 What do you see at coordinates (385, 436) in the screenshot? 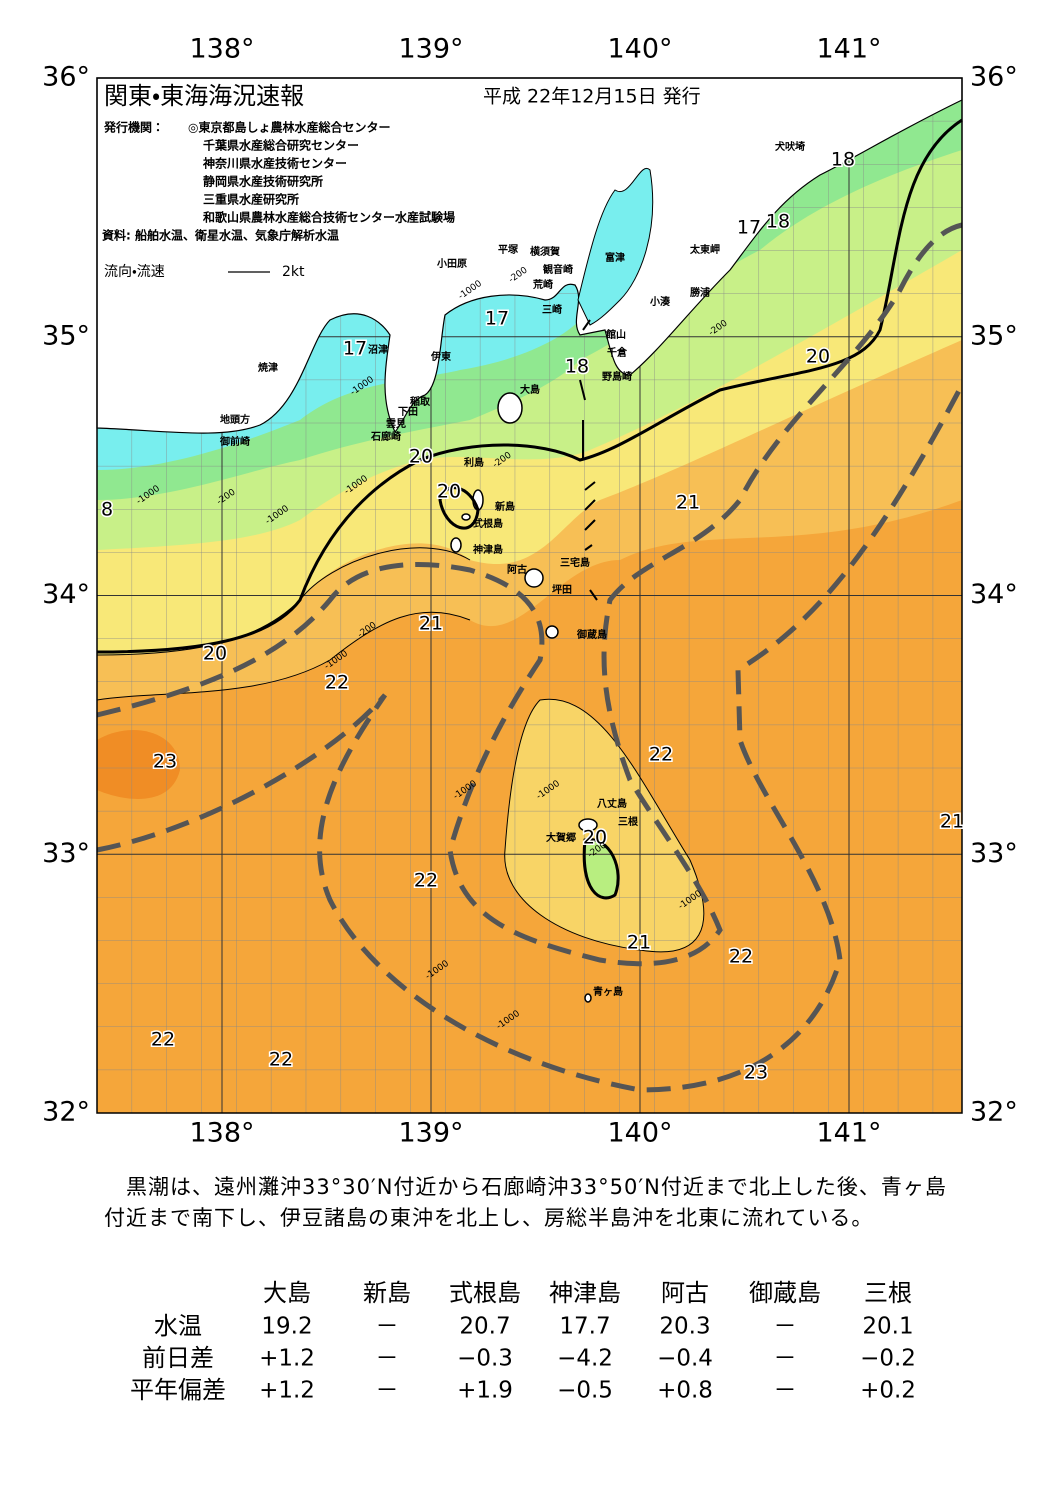
I see `place-label: 石廊崎` at bounding box center [385, 436].